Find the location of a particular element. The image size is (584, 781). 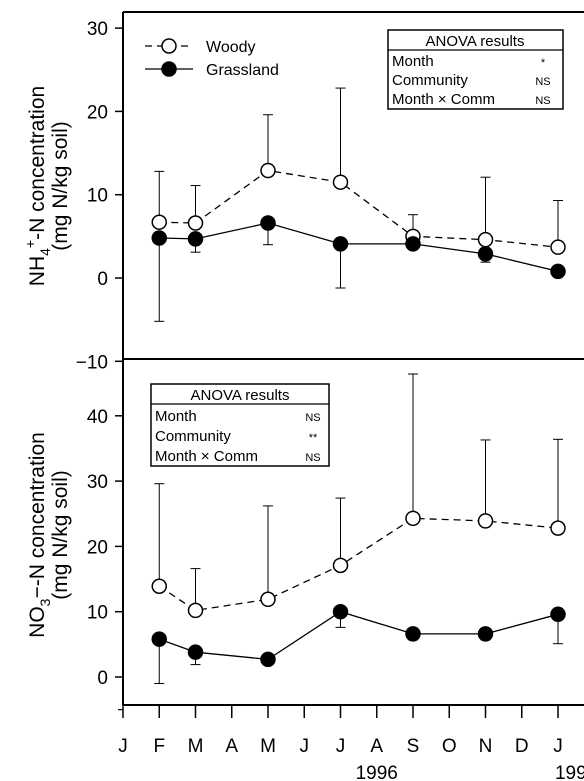

x-year-label: 1996 is located at coordinates (377, 772).